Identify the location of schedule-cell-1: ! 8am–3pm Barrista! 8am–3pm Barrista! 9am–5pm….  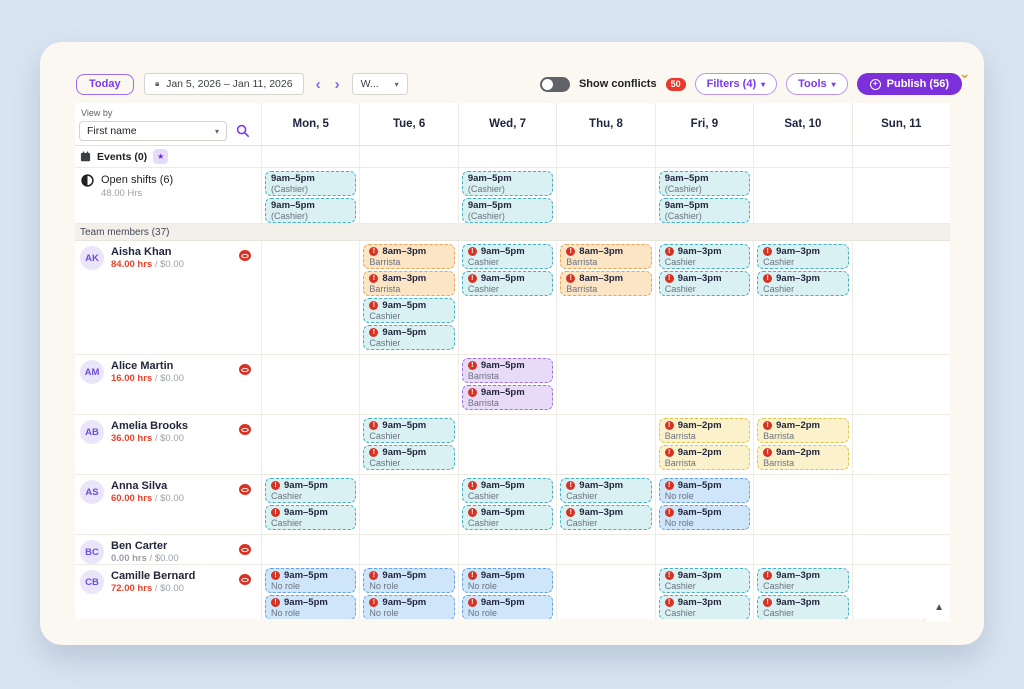
(408, 297).